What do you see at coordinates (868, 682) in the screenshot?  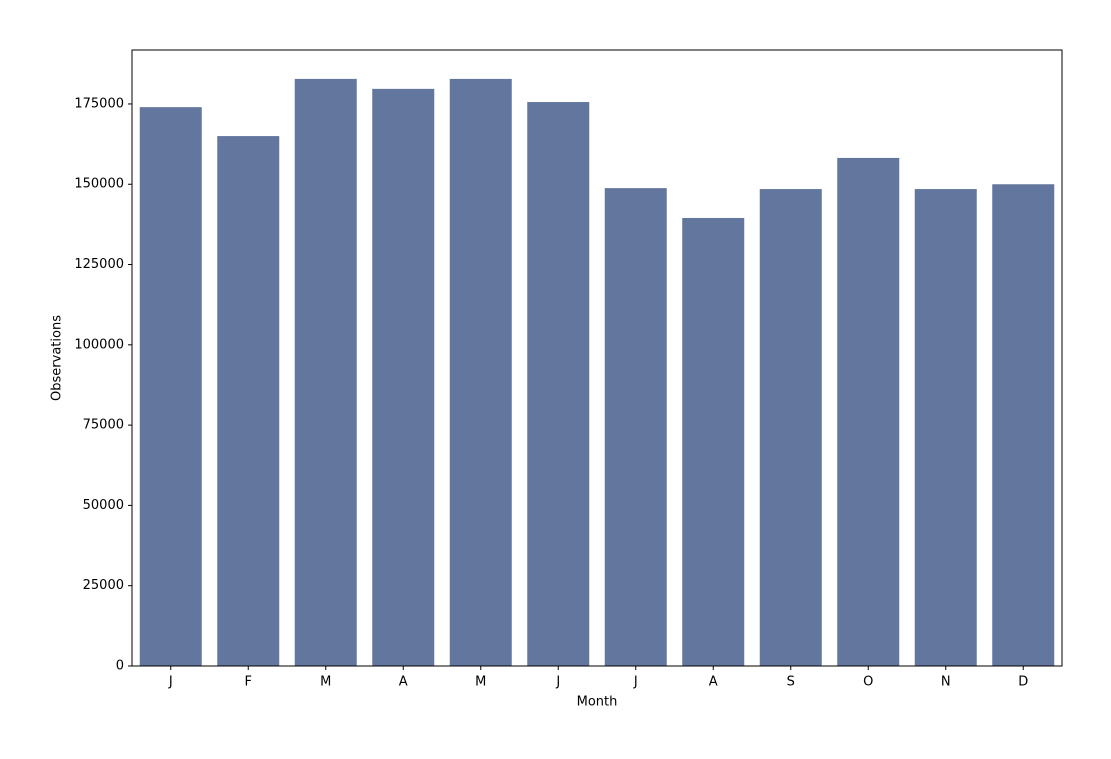 I see `x-tick-label: O` at bounding box center [868, 682].